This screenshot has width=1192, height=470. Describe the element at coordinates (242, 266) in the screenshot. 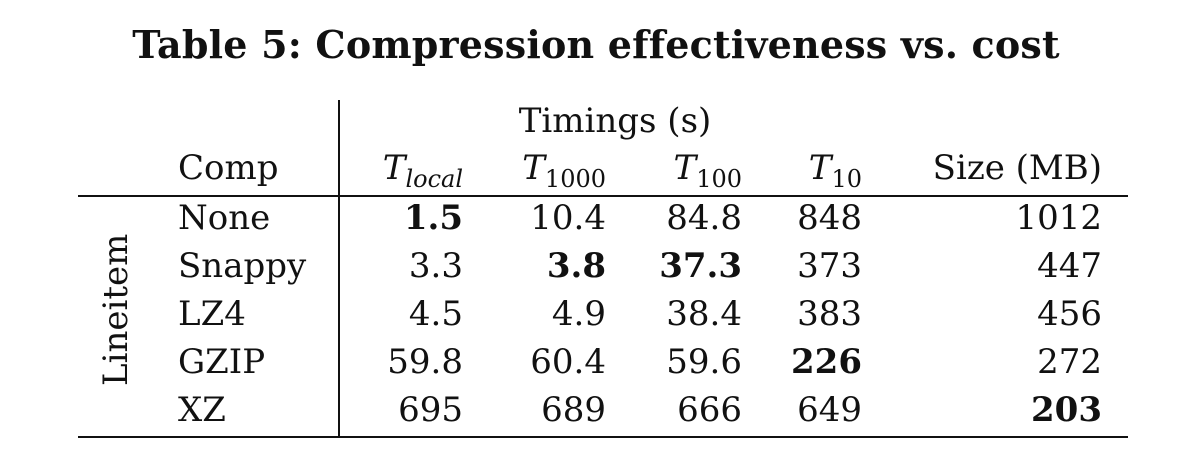

I see `row-label-cell: Snappy` at that location.